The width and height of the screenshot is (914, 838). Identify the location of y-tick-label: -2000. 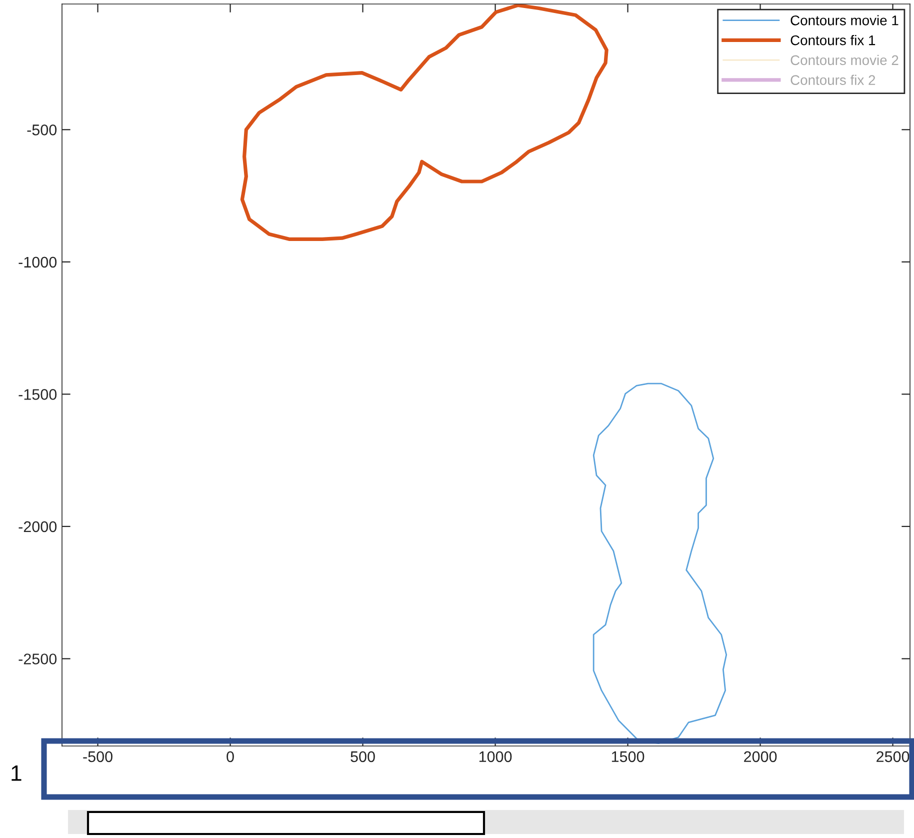
(37, 526).